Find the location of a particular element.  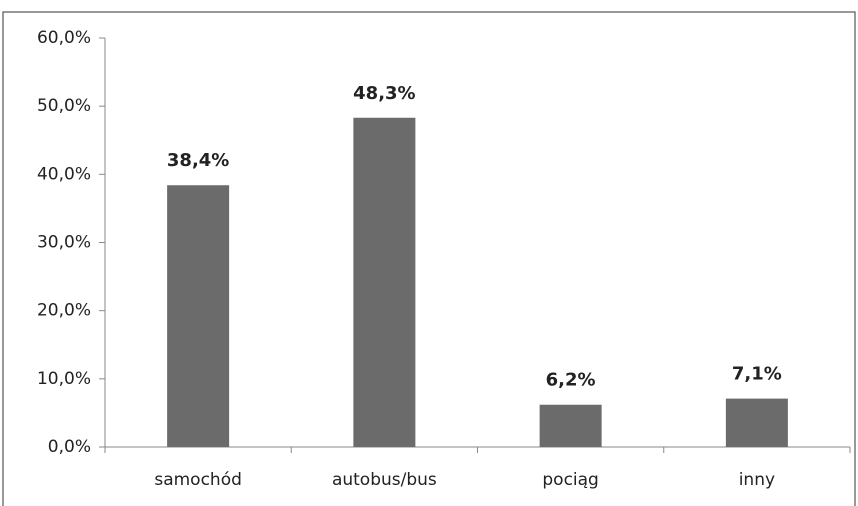

x-tick-label: samochód is located at coordinates (198, 480).